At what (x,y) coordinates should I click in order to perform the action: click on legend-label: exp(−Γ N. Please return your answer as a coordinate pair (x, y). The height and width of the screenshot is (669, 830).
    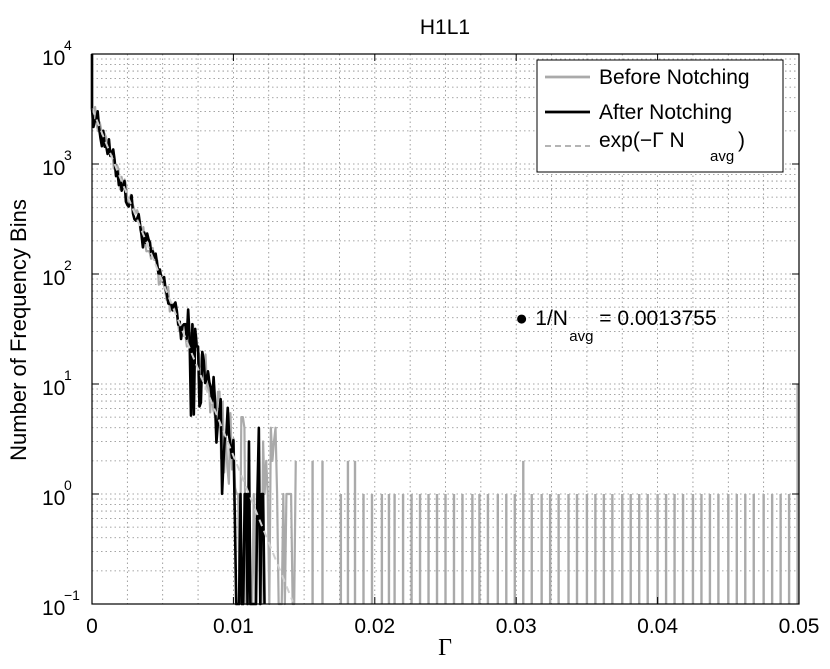
    Looking at the image, I should click on (642, 140).